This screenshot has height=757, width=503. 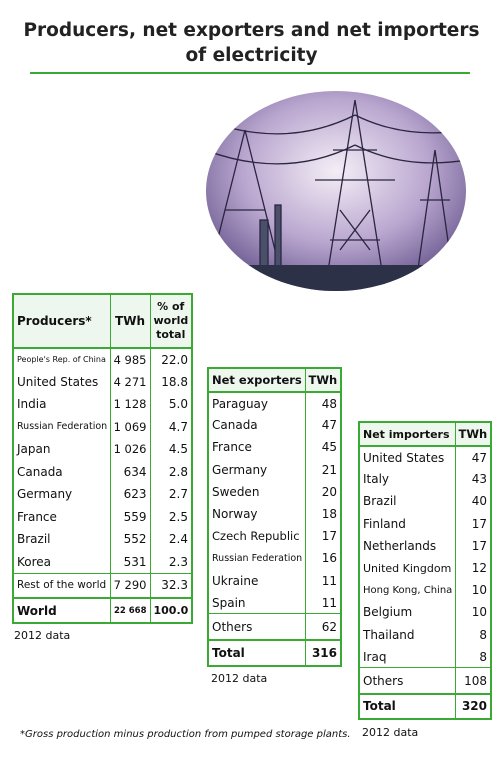 I want to click on data-row: Russian Federation 1 069 4.7, so click(x=102, y=426).